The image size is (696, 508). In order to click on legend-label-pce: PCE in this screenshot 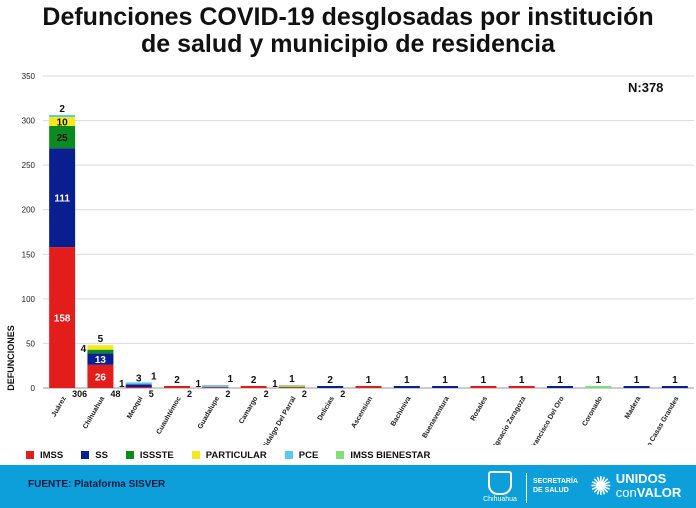, I will do `click(308, 455)`.